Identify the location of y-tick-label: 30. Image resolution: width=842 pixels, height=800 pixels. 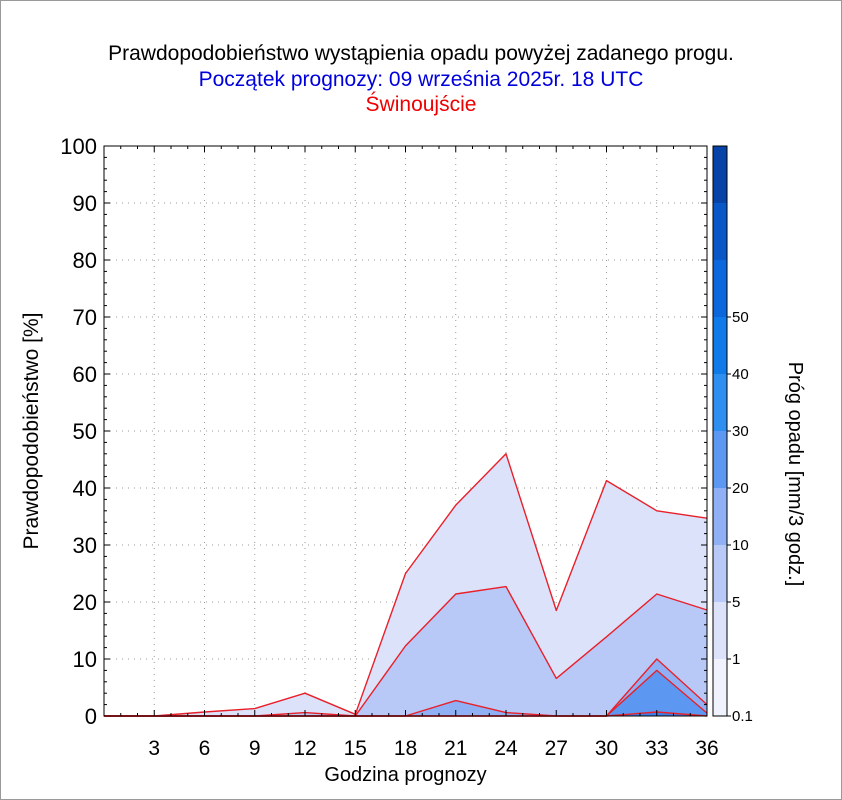
(85, 545).